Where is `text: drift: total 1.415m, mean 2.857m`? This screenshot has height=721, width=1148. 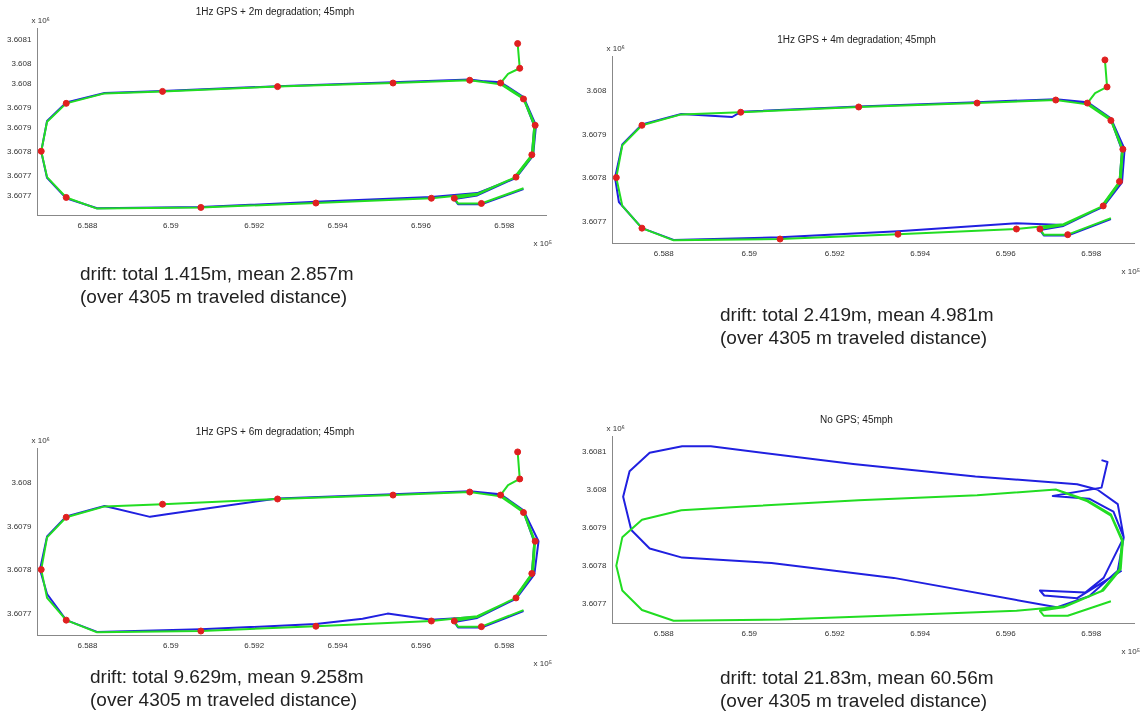
text: drift: total 1.415m, mean 2.857m is located at coordinates (217, 273).